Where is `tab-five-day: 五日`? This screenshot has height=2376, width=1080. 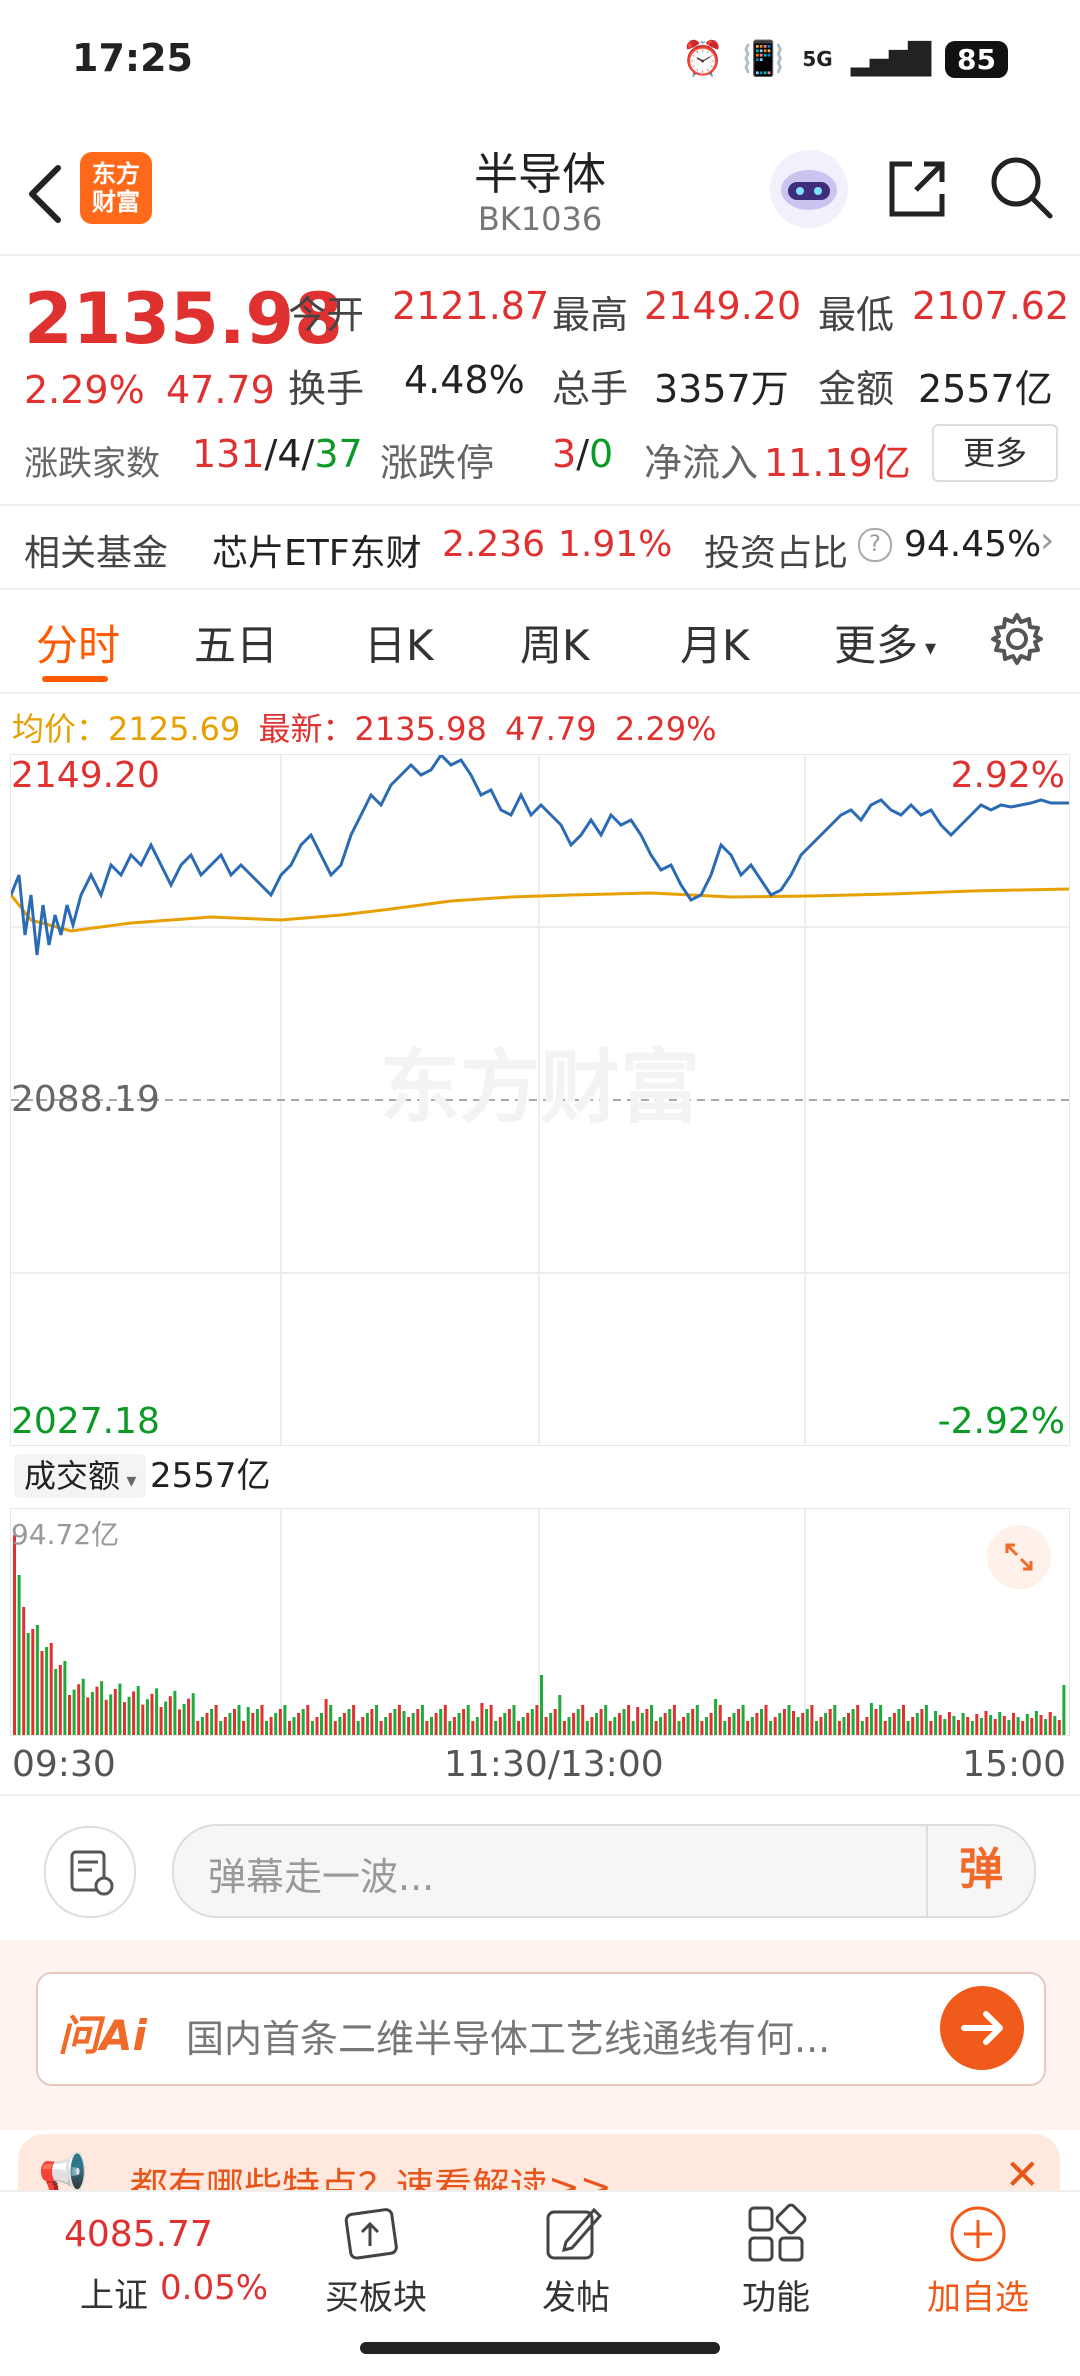
tab-five-day: 五日 is located at coordinates (236, 645).